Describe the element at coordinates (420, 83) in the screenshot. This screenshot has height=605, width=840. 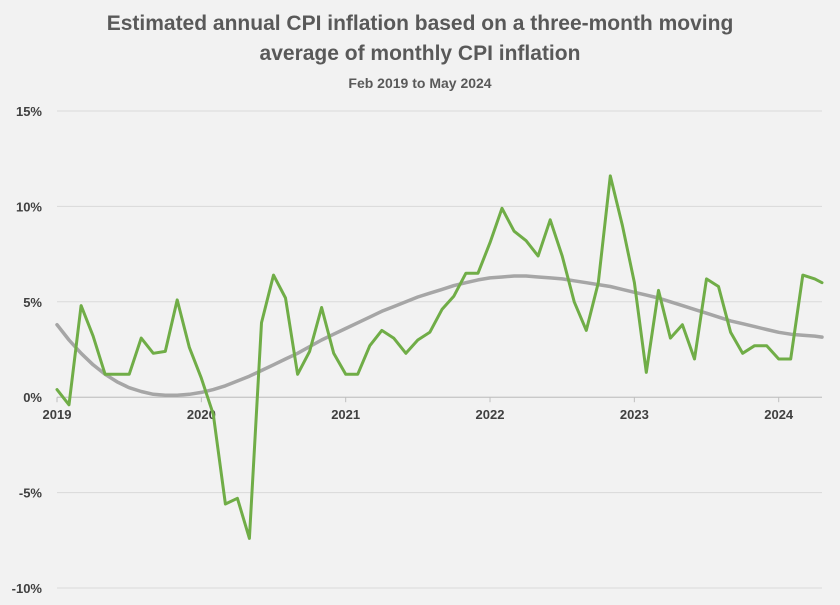
I see `chart-subtitle: Feb 2019 to May 2024` at that location.